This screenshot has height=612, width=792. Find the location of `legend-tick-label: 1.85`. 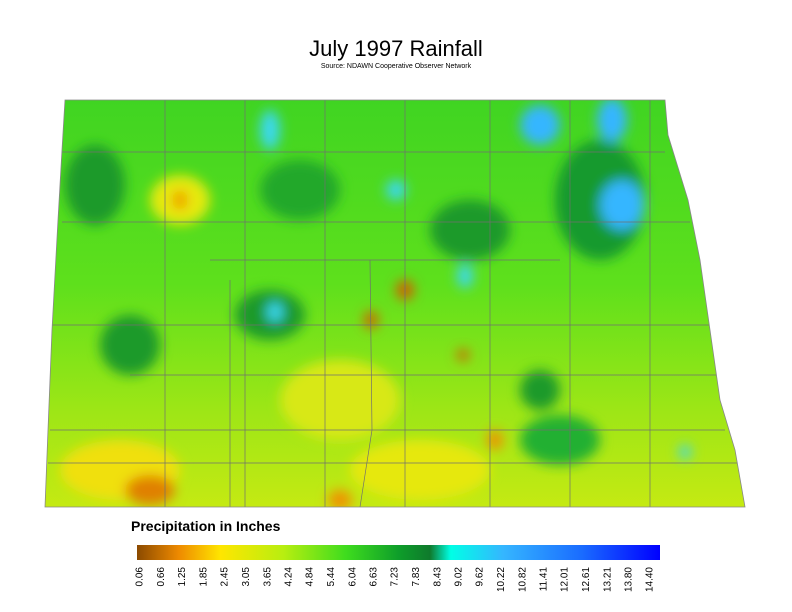

legend-tick-label: 1.85 is located at coordinates (203, 577).